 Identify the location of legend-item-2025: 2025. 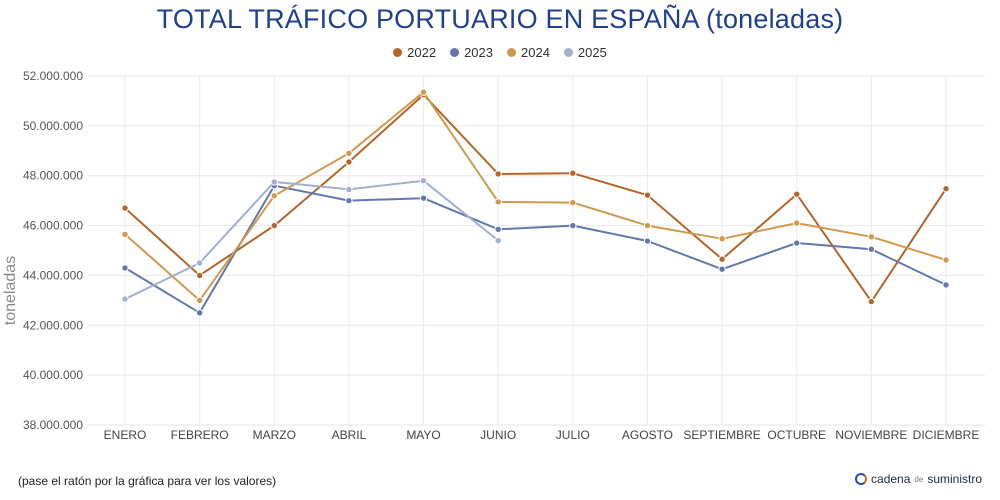
(585, 52).